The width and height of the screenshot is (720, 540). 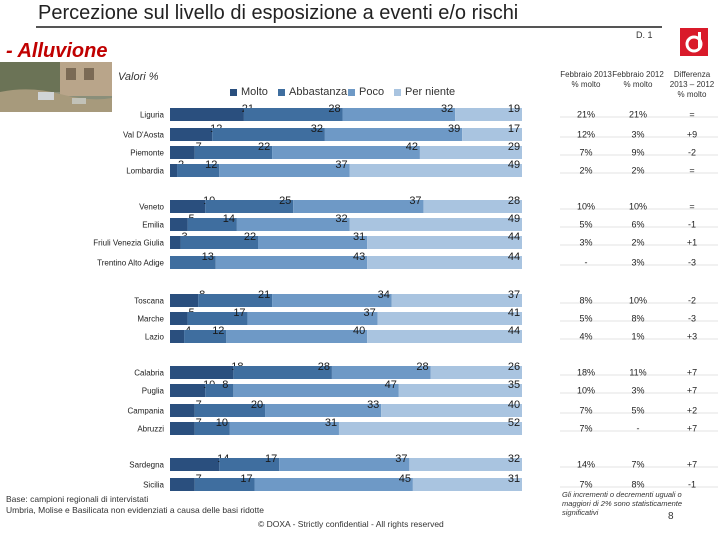 What do you see at coordinates (514, 313) in the screenshot?
I see `bar-value-label: 41` at bounding box center [514, 313].